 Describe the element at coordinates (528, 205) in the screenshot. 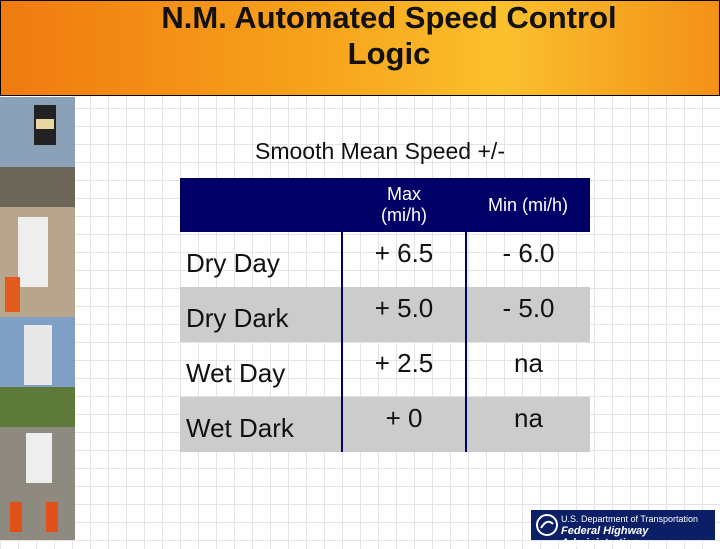

I see `column-header: Min (mi/h)` at that location.